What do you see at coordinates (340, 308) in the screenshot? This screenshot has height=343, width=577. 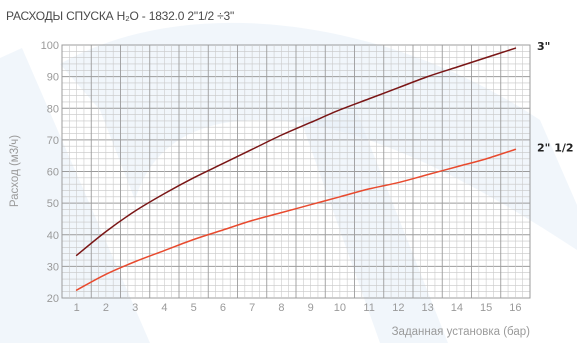 I see `x-tick-label: 10` at bounding box center [340, 308].